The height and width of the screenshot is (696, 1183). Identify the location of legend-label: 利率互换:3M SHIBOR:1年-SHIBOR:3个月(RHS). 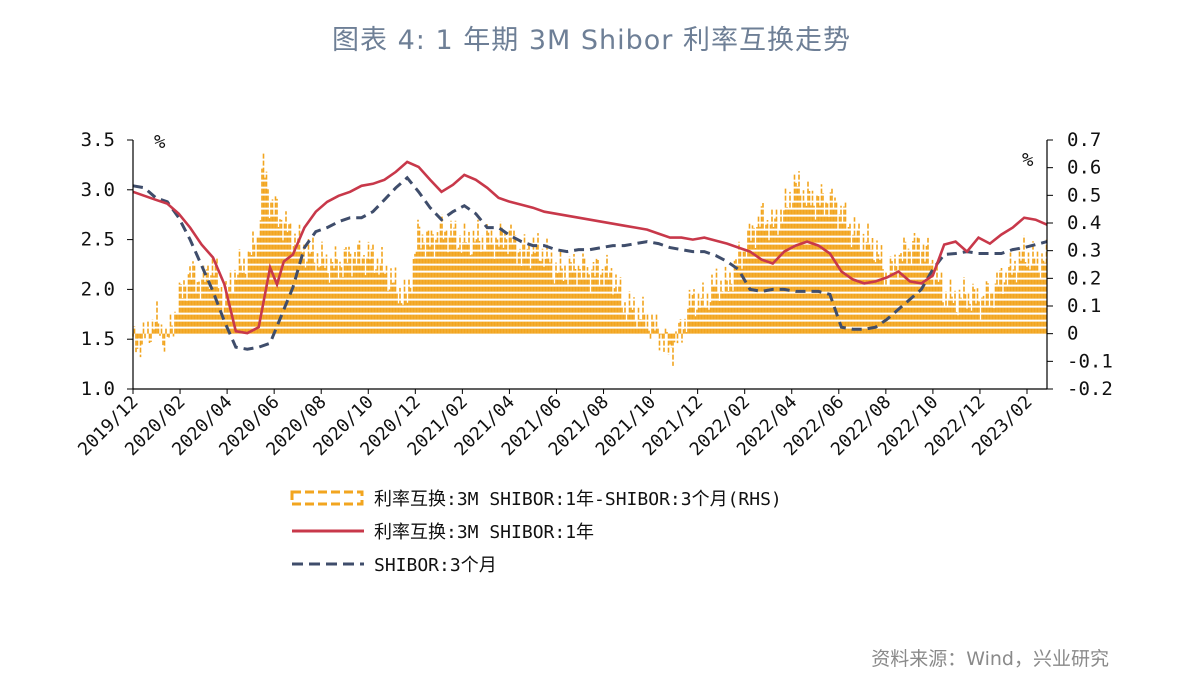
(578, 499).